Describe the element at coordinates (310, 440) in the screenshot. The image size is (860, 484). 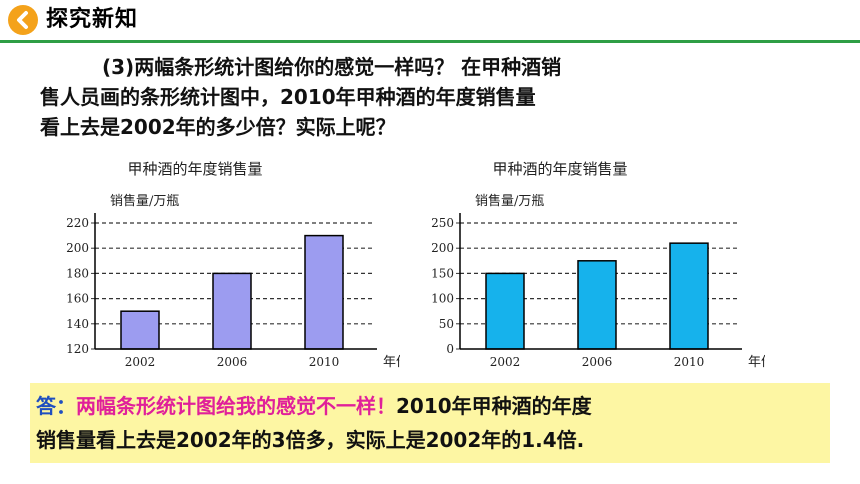
I see `answer-part-3: 销售量看上去是2002年的3倍多，实际上是2002年的1.4倍.` at that location.